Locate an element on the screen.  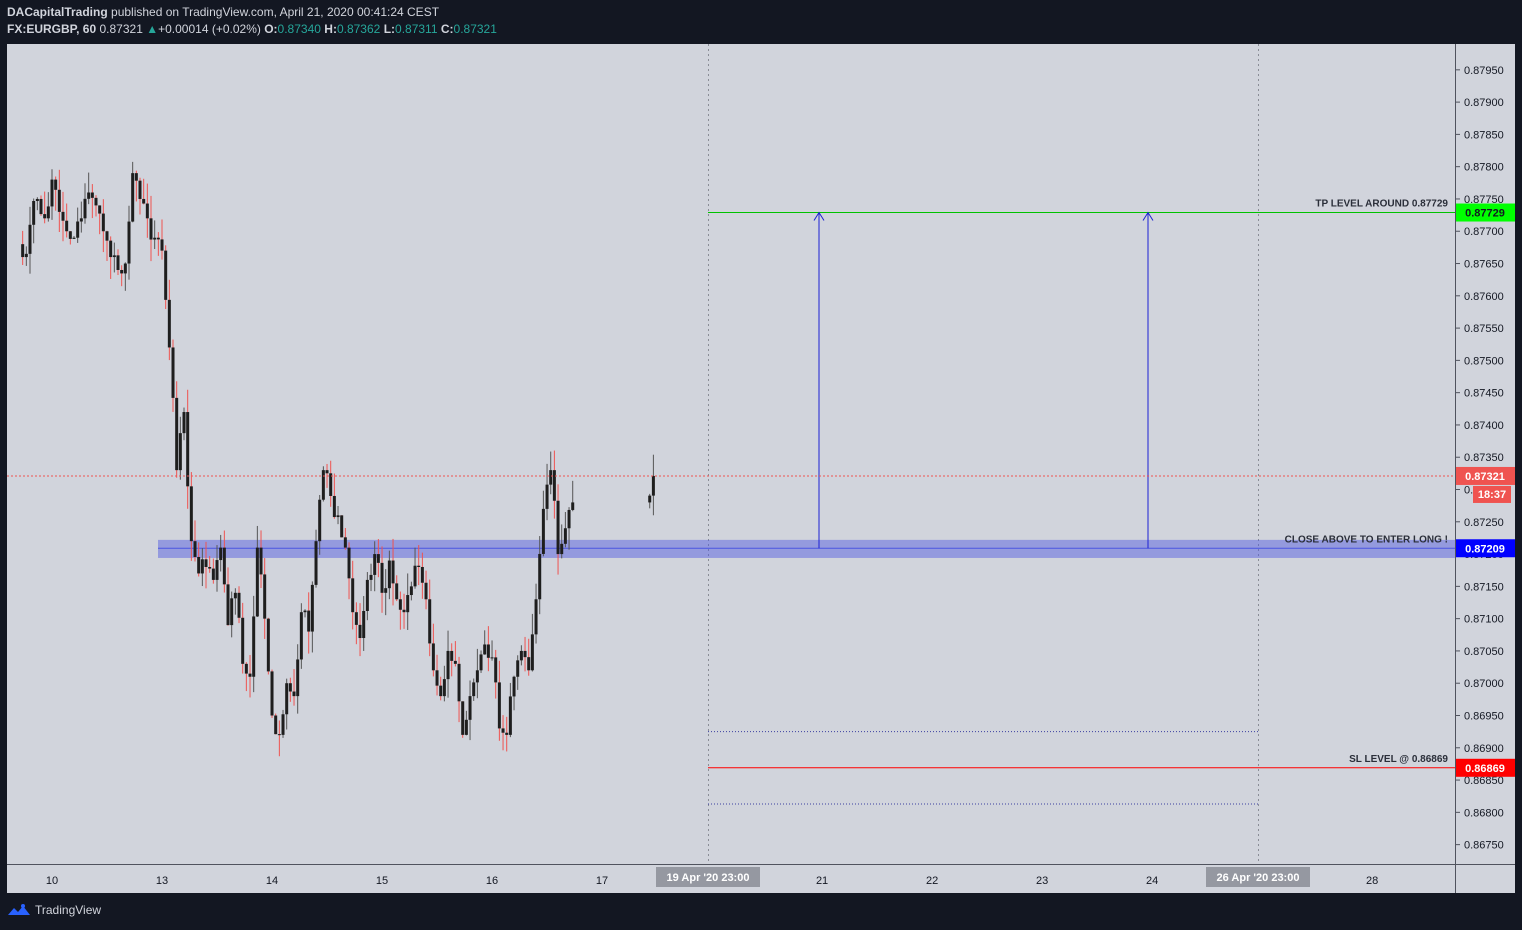
time-tick-label: 24 is located at coordinates (1152, 881).